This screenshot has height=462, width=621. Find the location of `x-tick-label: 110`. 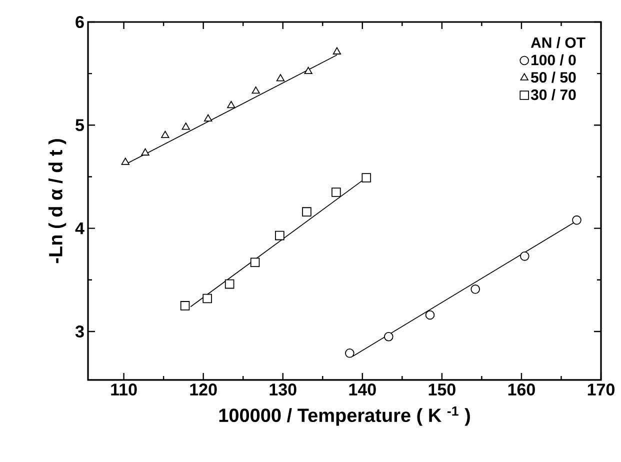

x-tick-label: 110 is located at coordinates (124, 390).